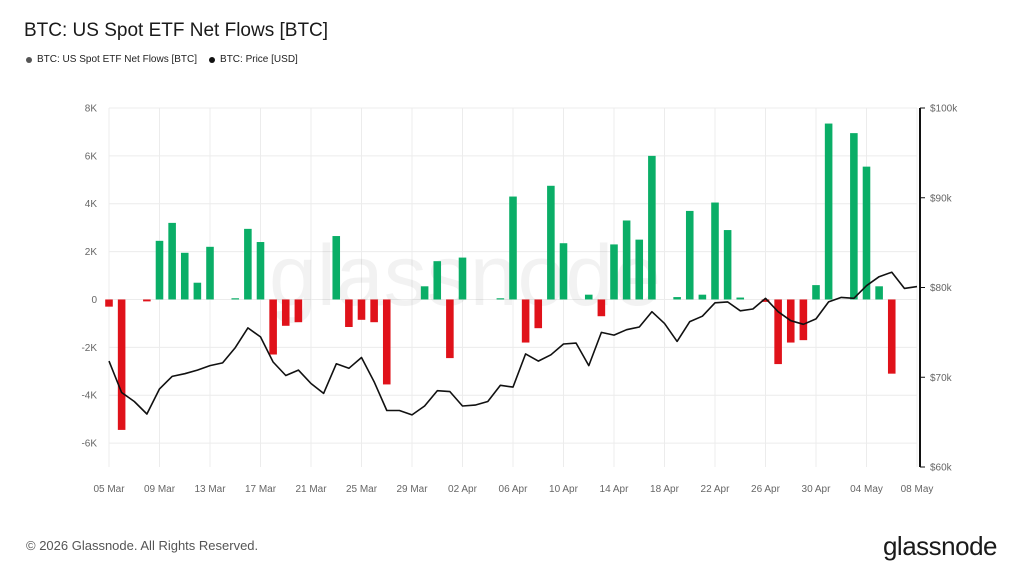 This screenshot has width=1024, height=576. Describe the element at coordinates (29, 59) in the screenshot. I see `legend-dot-flows` at that location.